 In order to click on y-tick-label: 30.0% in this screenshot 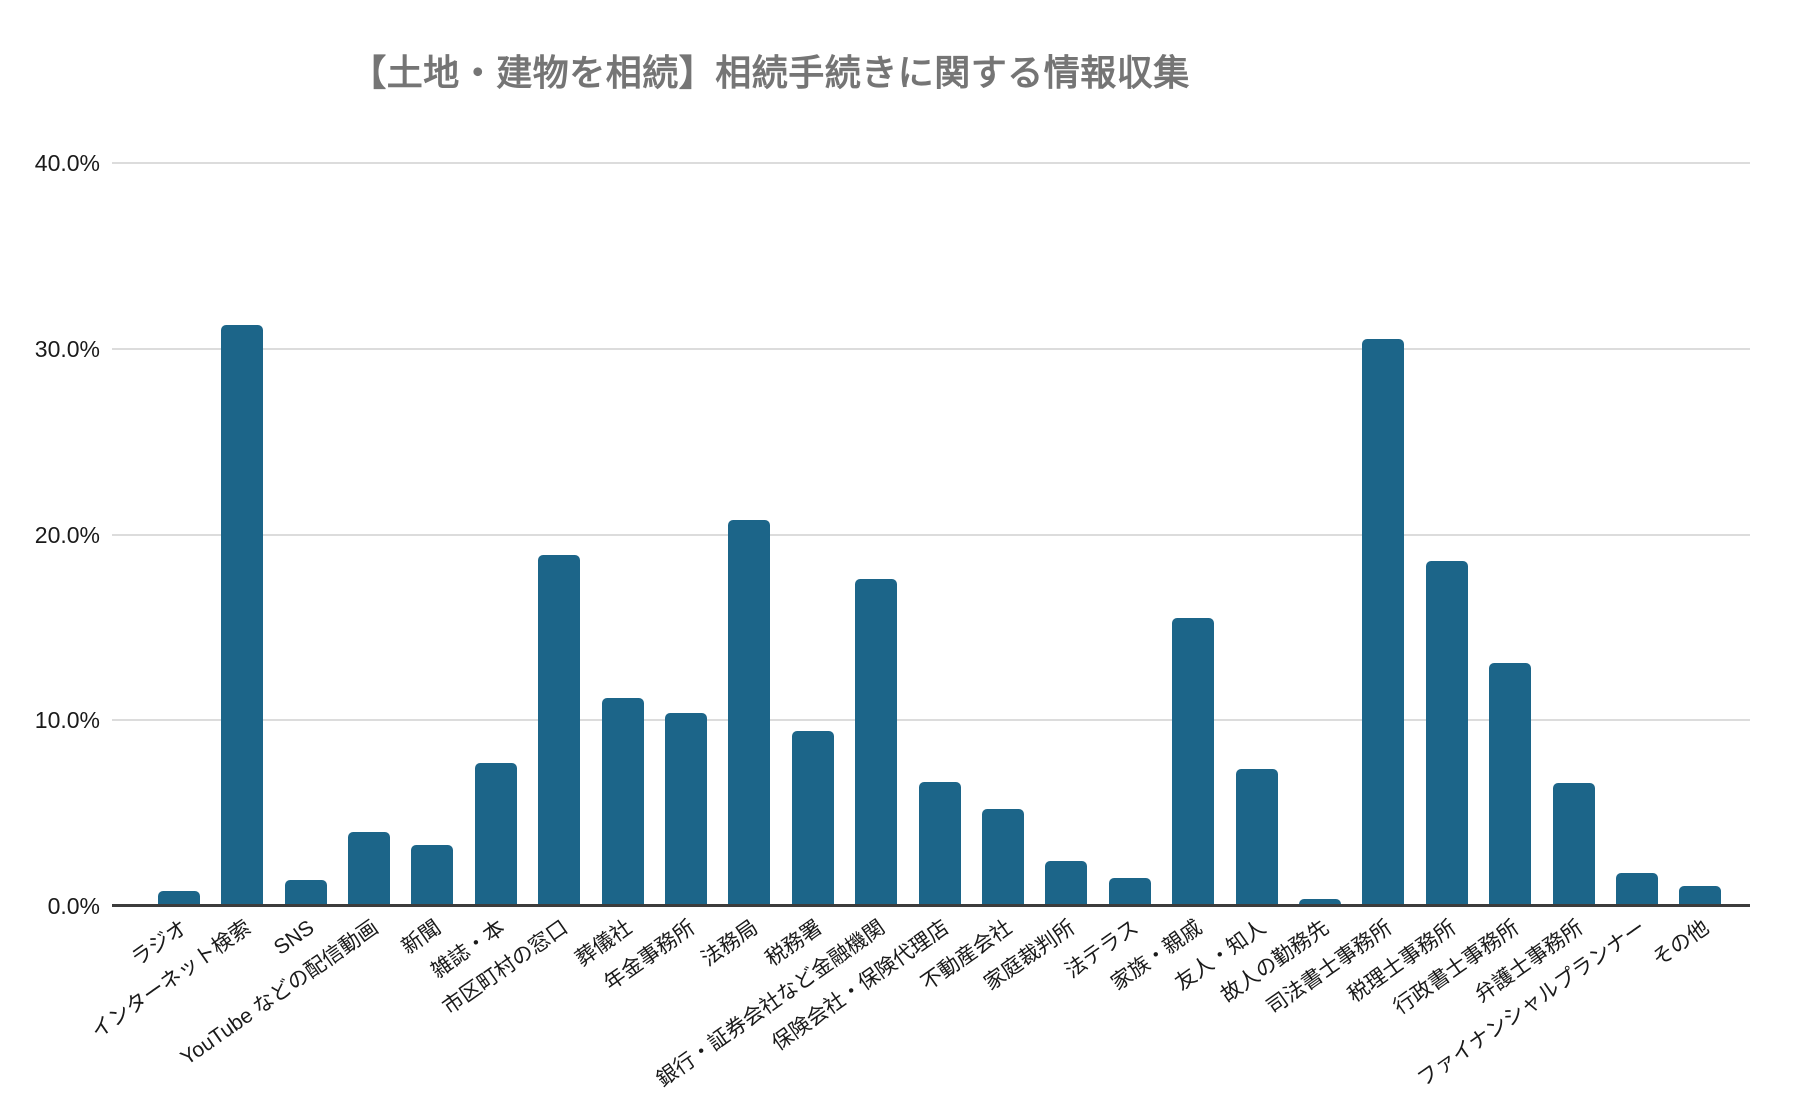, I will do `click(67, 348)`.